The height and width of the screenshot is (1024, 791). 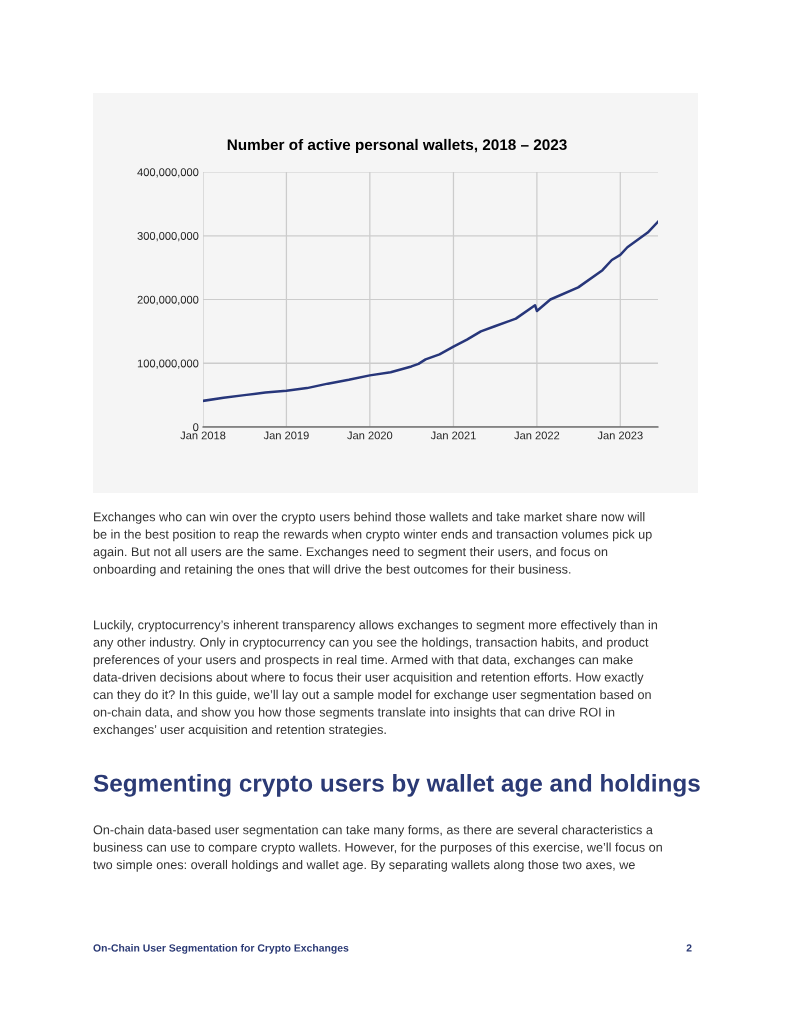 I want to click on text: Luckily, cryptocurrency’s inherent transparency allows exchanges to segment more effectively than in any other industry. Only in cryptocurrency can you see the holdings, transaction habits, and product preferences of your users and prospects in real time. Armed with that data, exchanges can make data-driven decisions about where to focus their user acquisition and retention efforts. How exactly can they do it? In this guide, we’ll lay out a sample model for exchange user segmentation based on on-chain data, and show you how those segments translate into insights that can drive ROI in exchanges’ user acquisition and retention strategies., so click(x=375, y=678).